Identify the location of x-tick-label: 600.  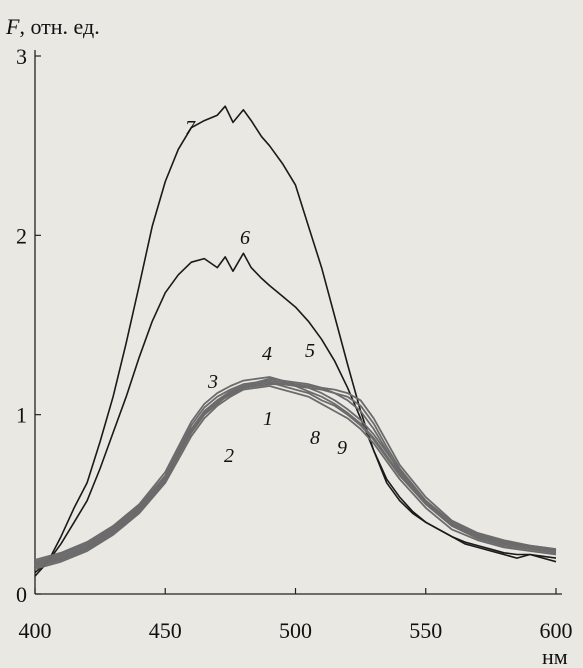
(556, 630).